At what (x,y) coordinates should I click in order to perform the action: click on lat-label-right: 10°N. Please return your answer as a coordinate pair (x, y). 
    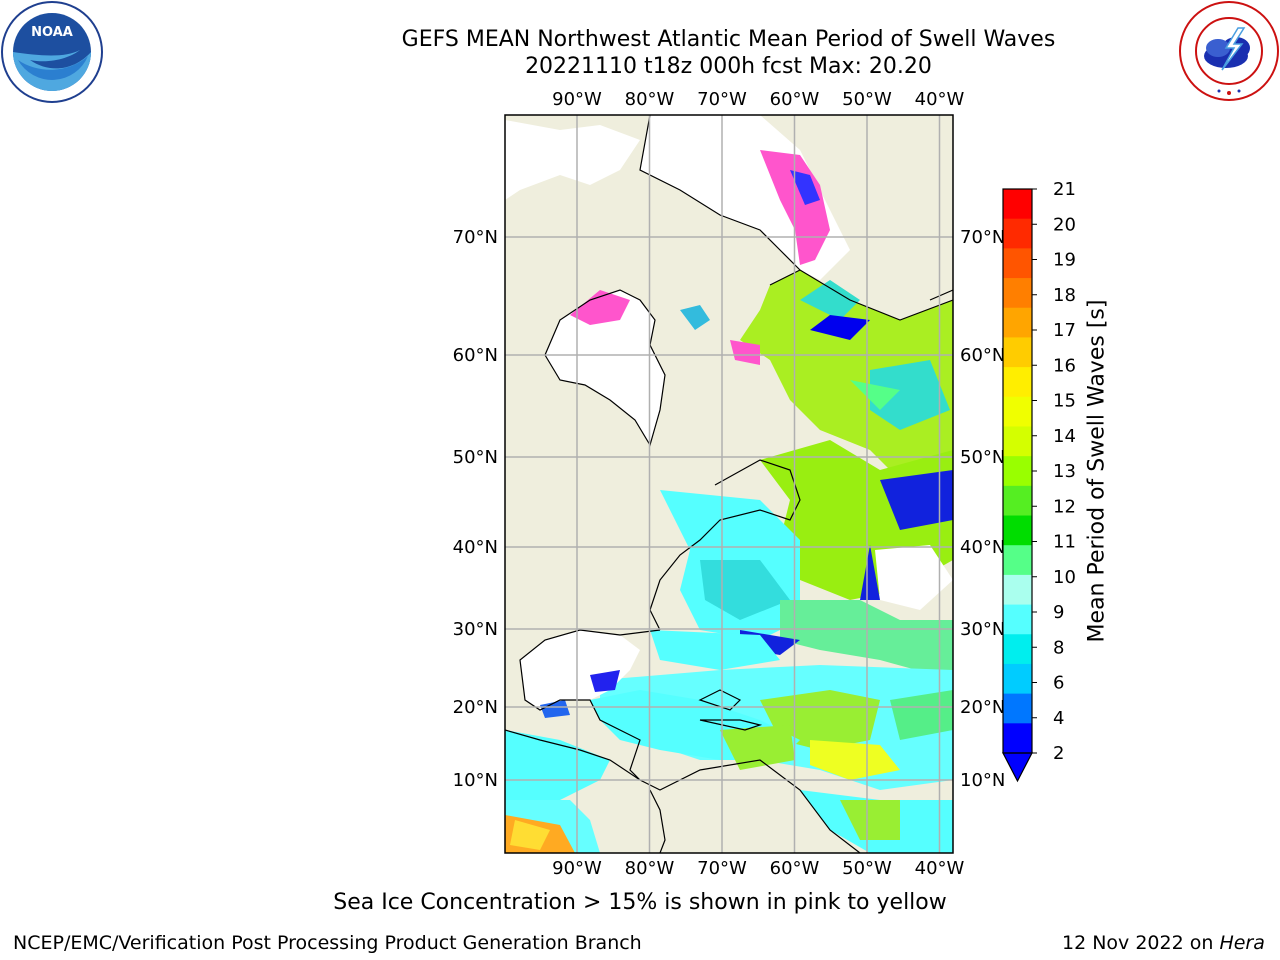
    Looking at the image, I should click on (982, 780).